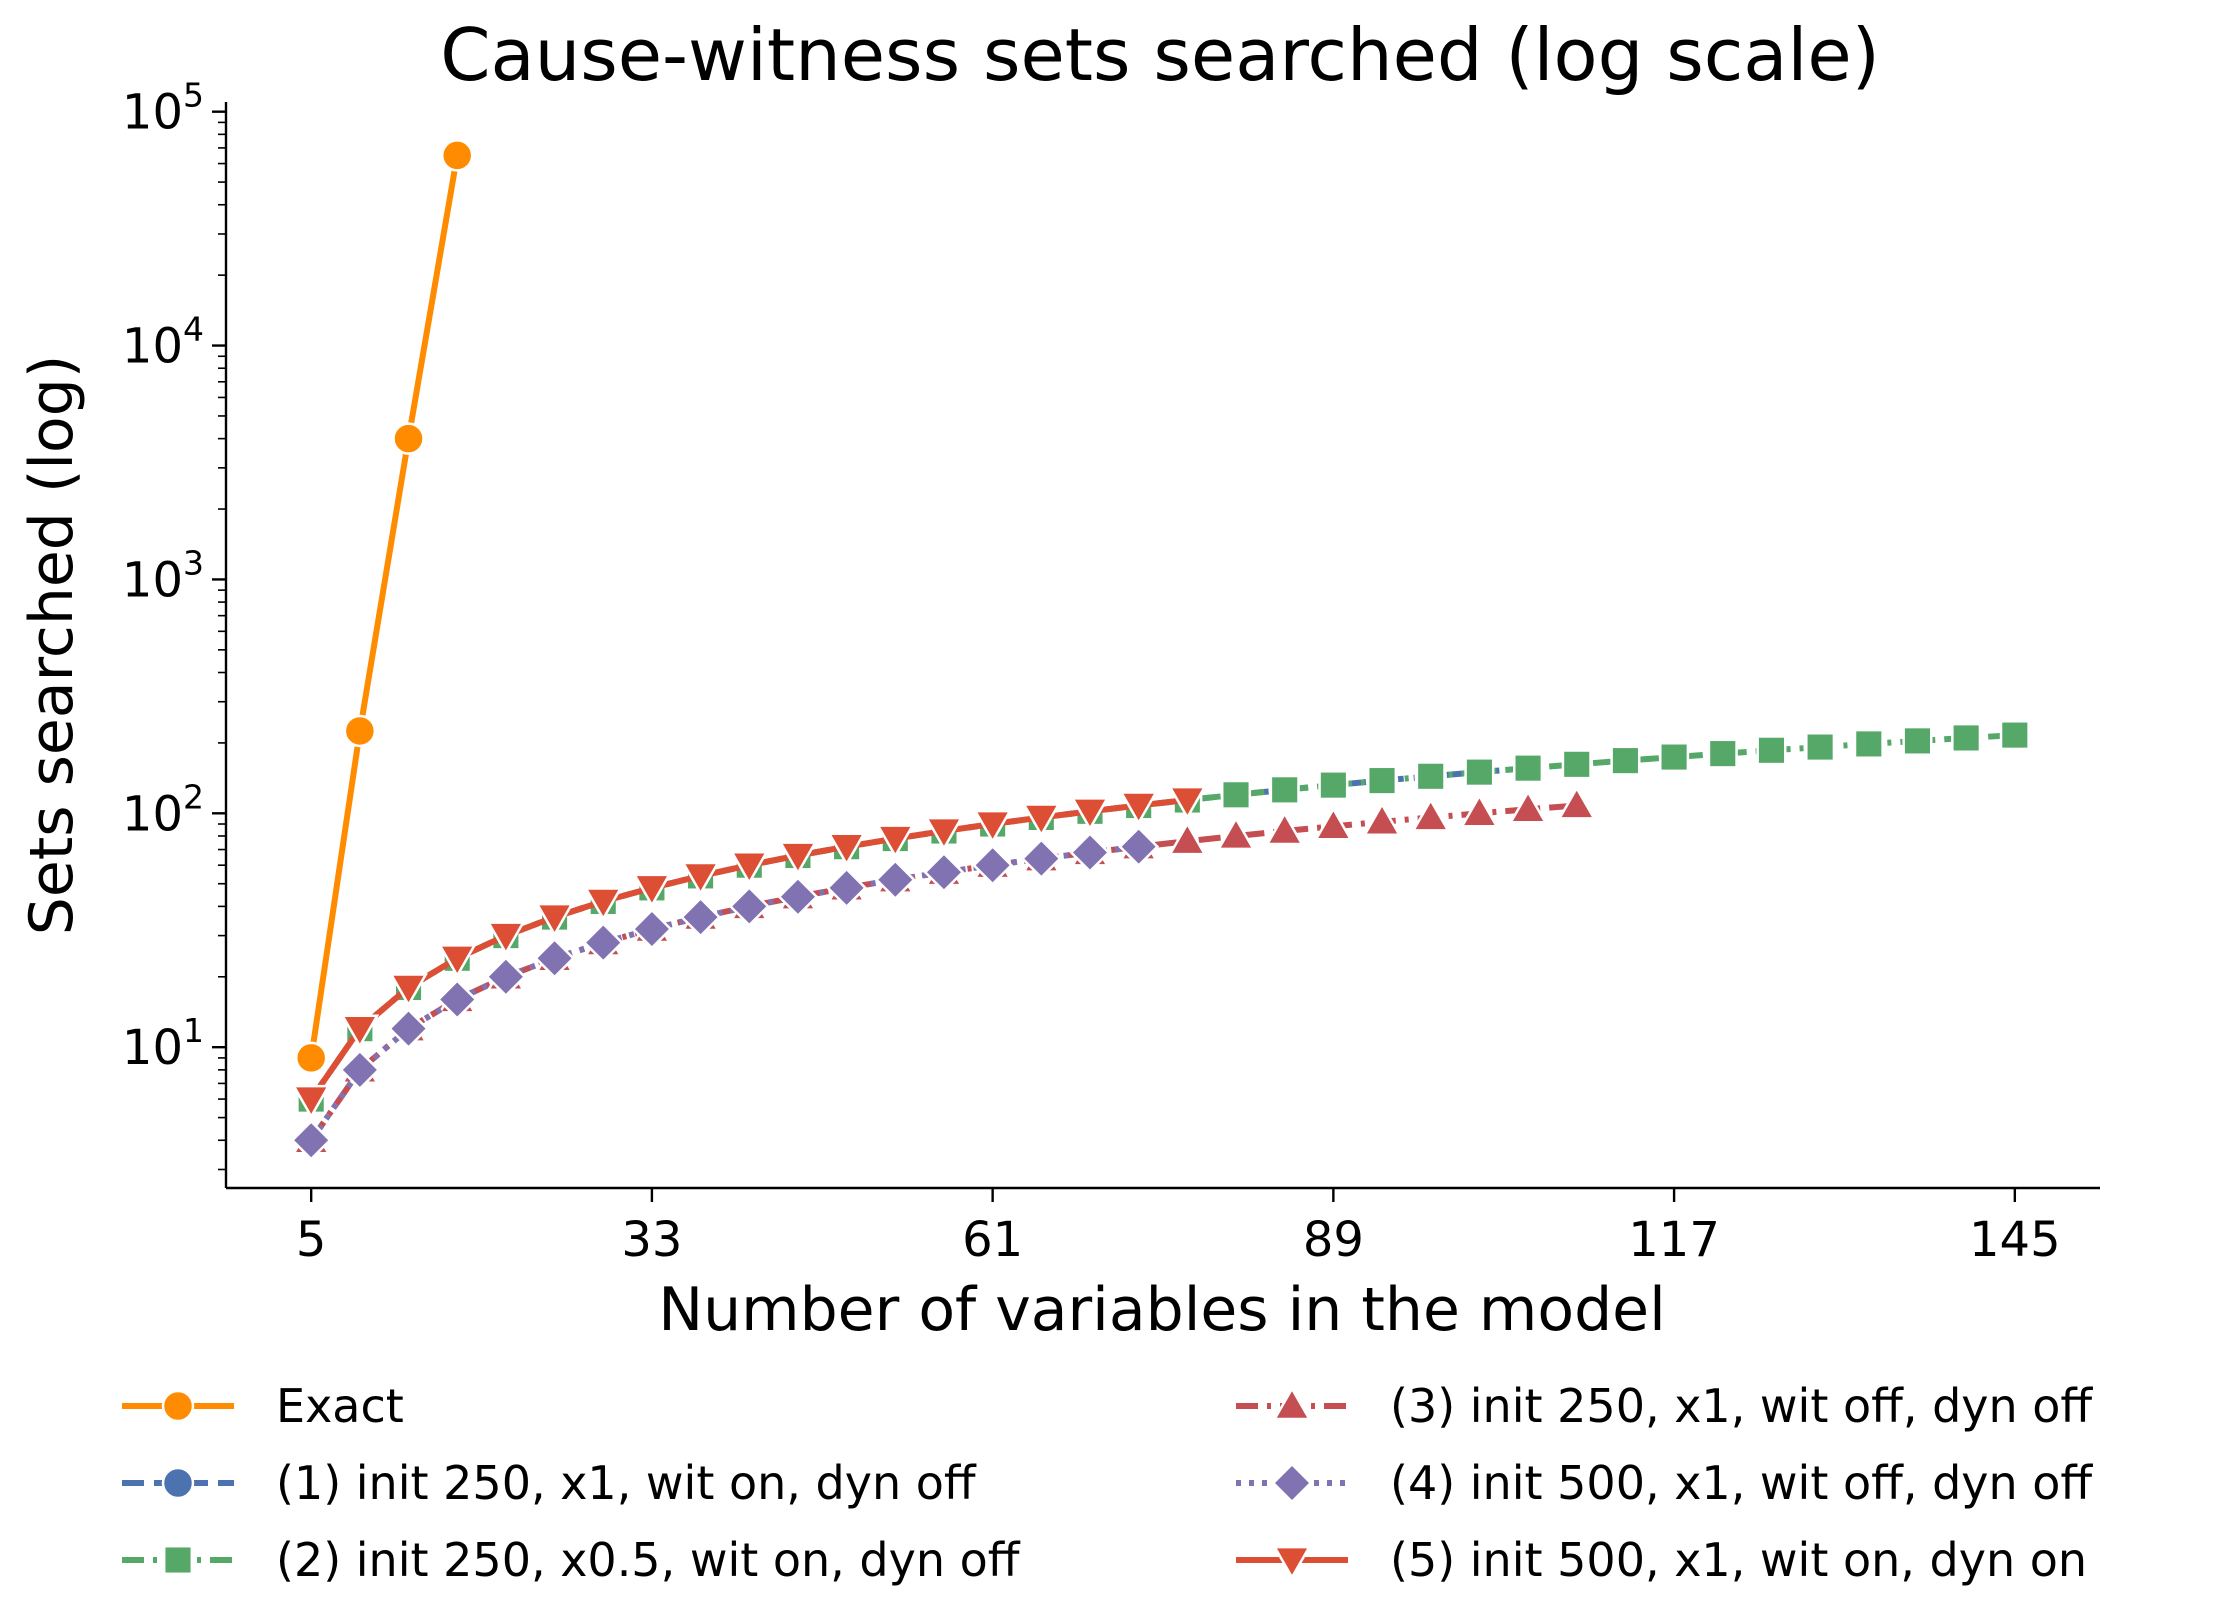  What do you see at coordinates (52, 645) in the screenshot?
I see `y-axis-label: Sets searched (log)` at bounding box center [52, 645].